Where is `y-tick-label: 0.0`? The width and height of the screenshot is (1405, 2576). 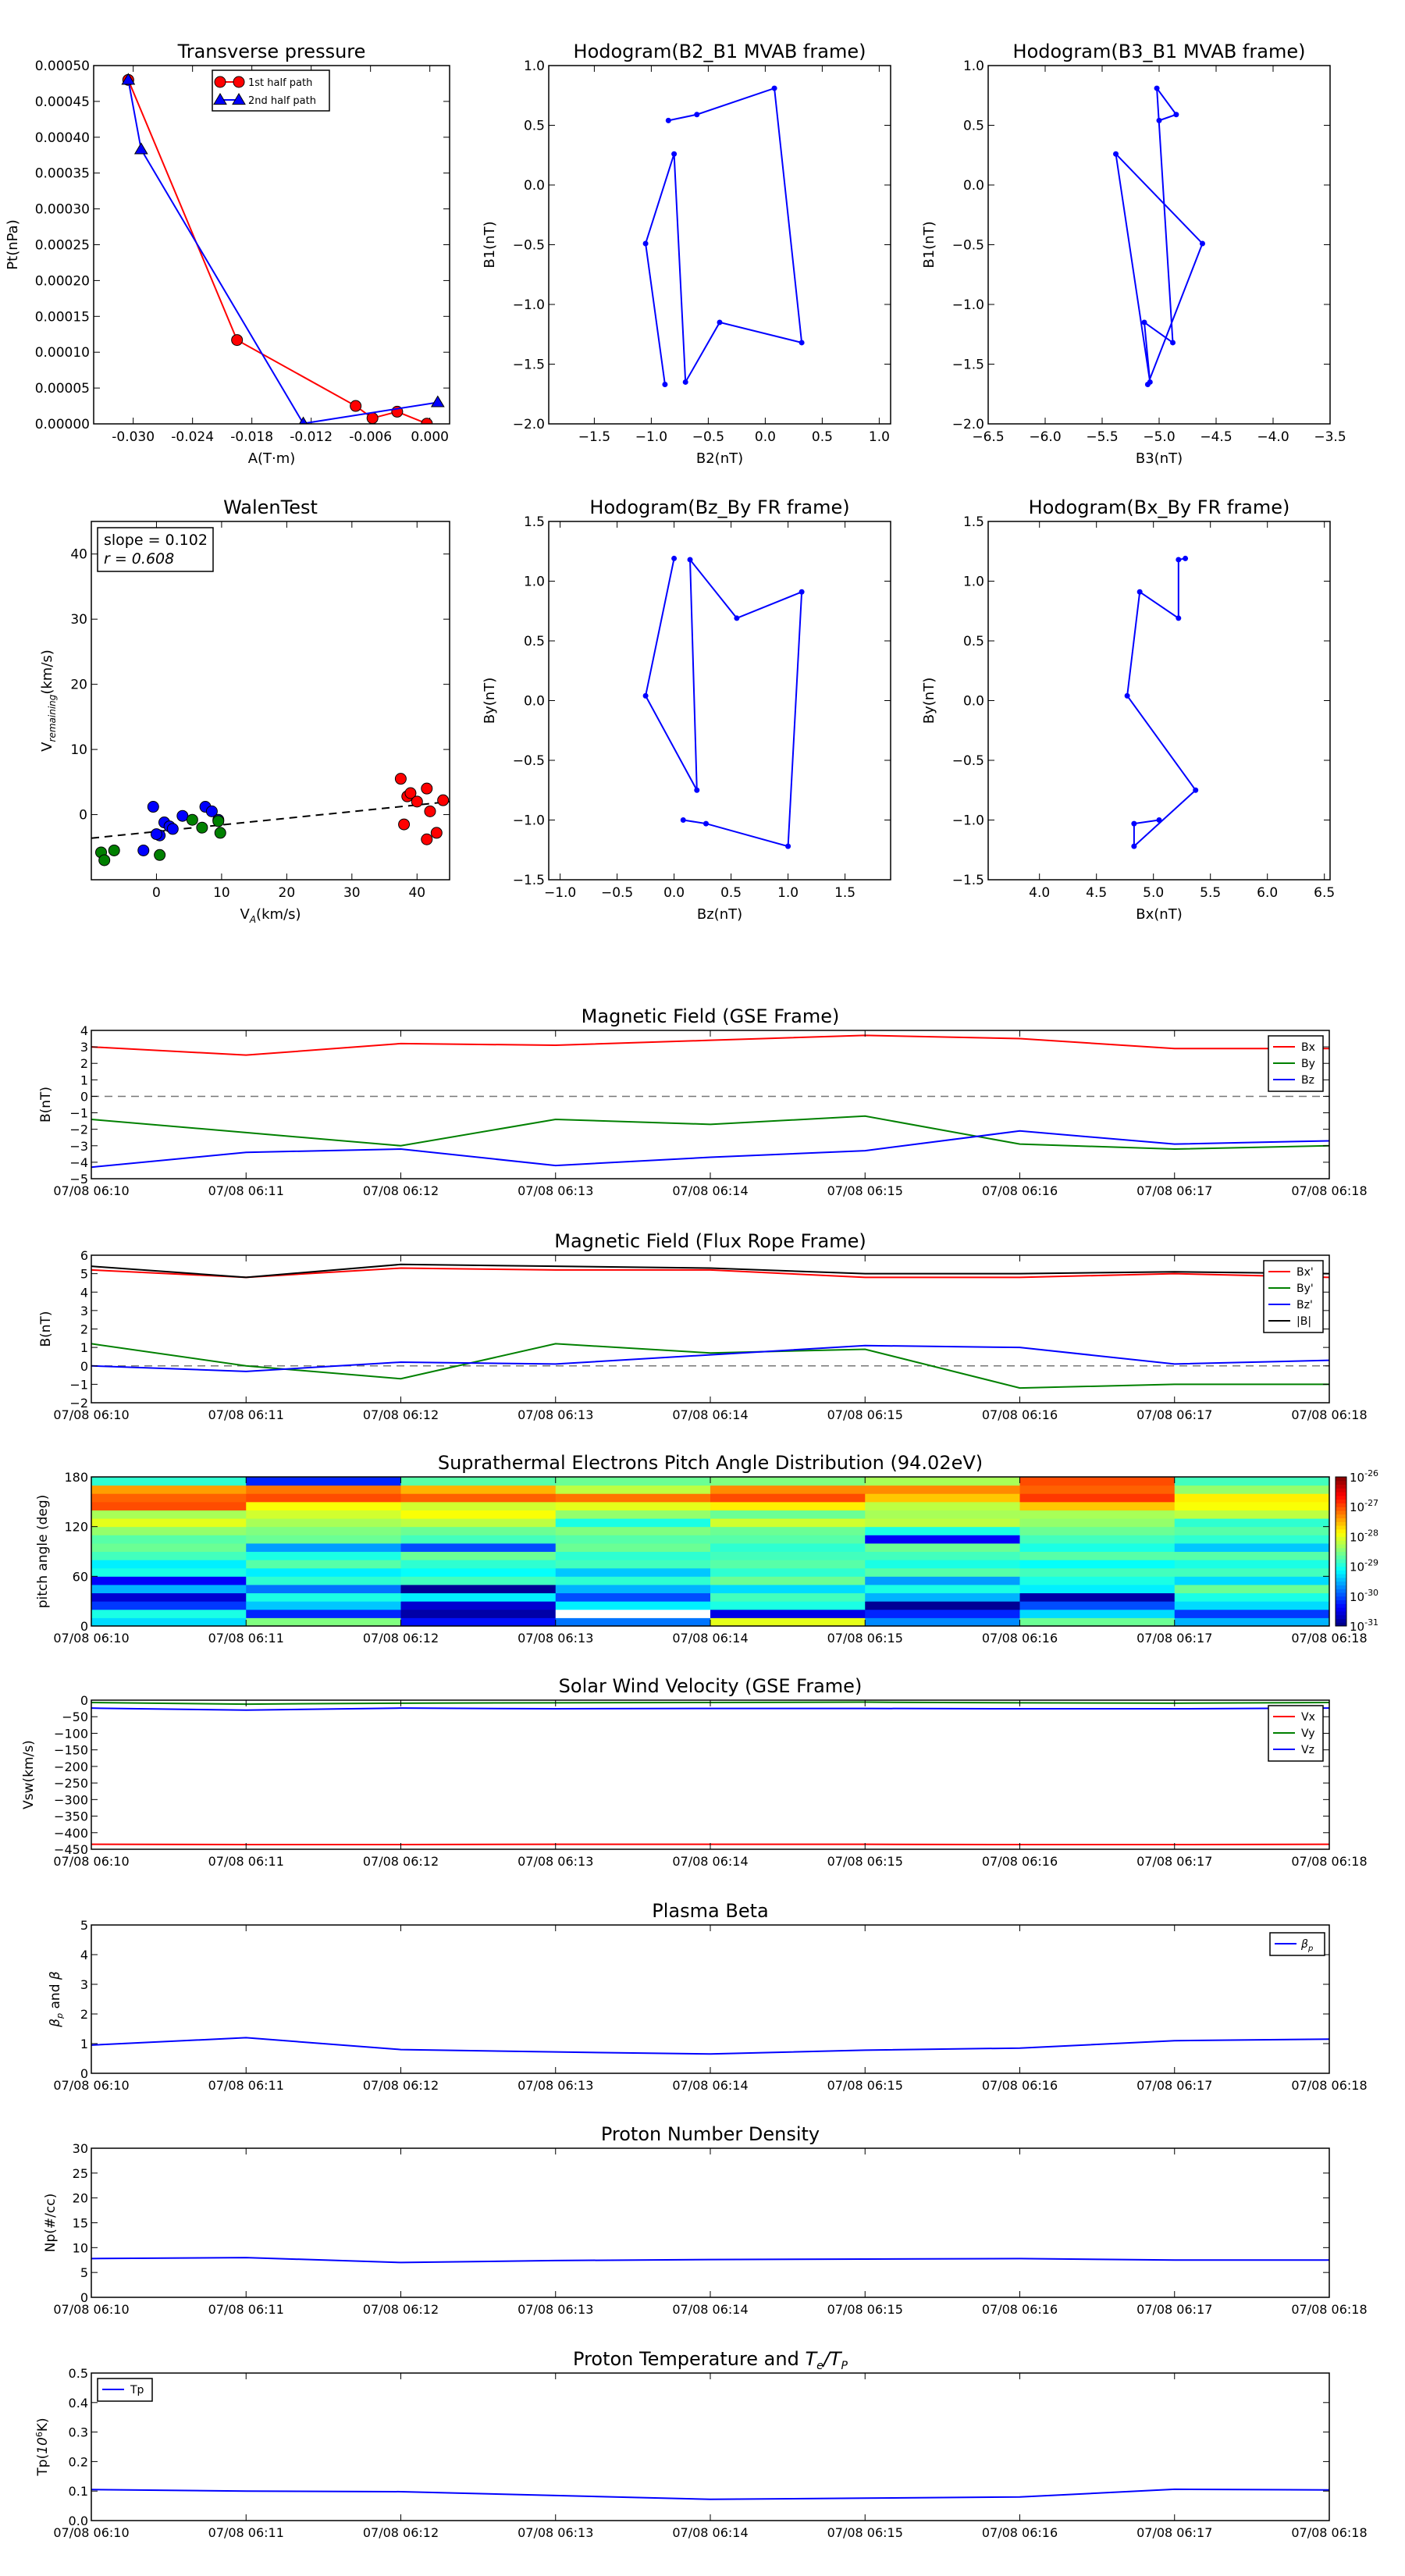
y-tick-label: 0.0 is located at coordinates (973, 702).